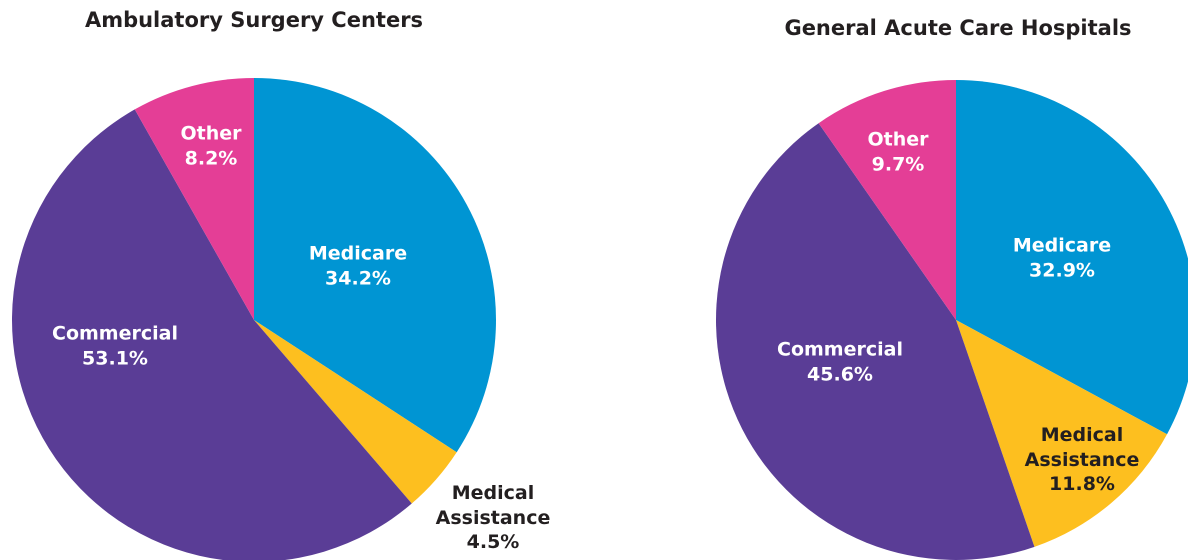 The height and width of the screenshot is (560, 1188). What do you see at coordinates (115, 345) in the screenshot?
I see `slice-label: Commercial 53.1%` at bounding box center [115, 345].